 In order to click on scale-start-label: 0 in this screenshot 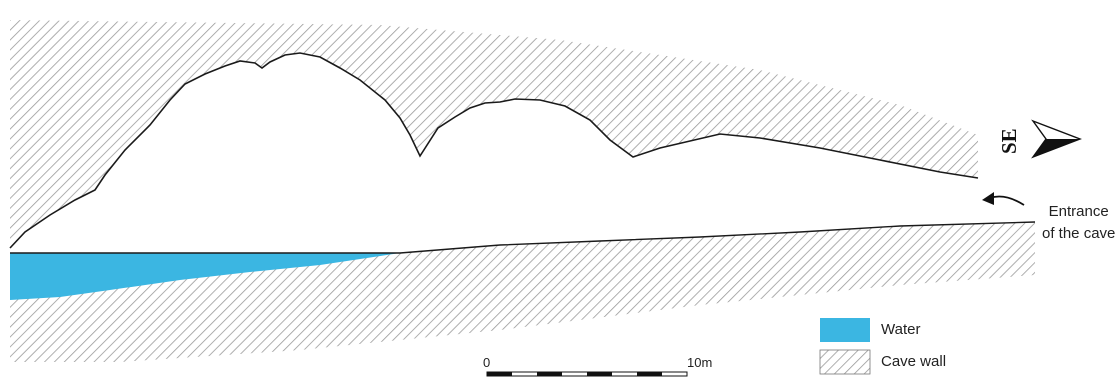, I will do `click(487, 362)`.